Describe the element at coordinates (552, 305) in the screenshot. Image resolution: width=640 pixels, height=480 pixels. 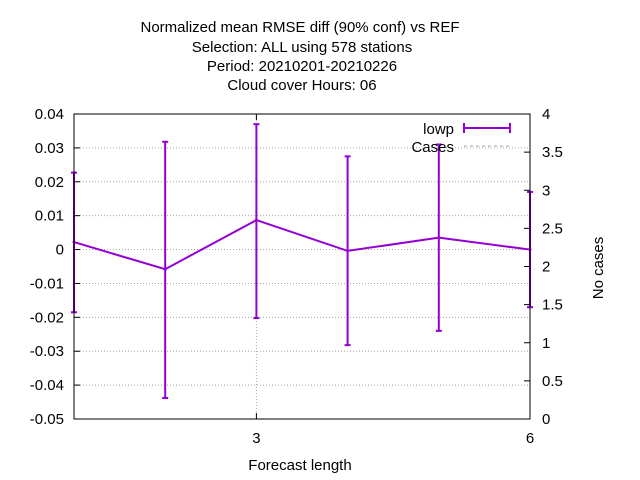
I see `y2-tick-label: 1.5` at that location.